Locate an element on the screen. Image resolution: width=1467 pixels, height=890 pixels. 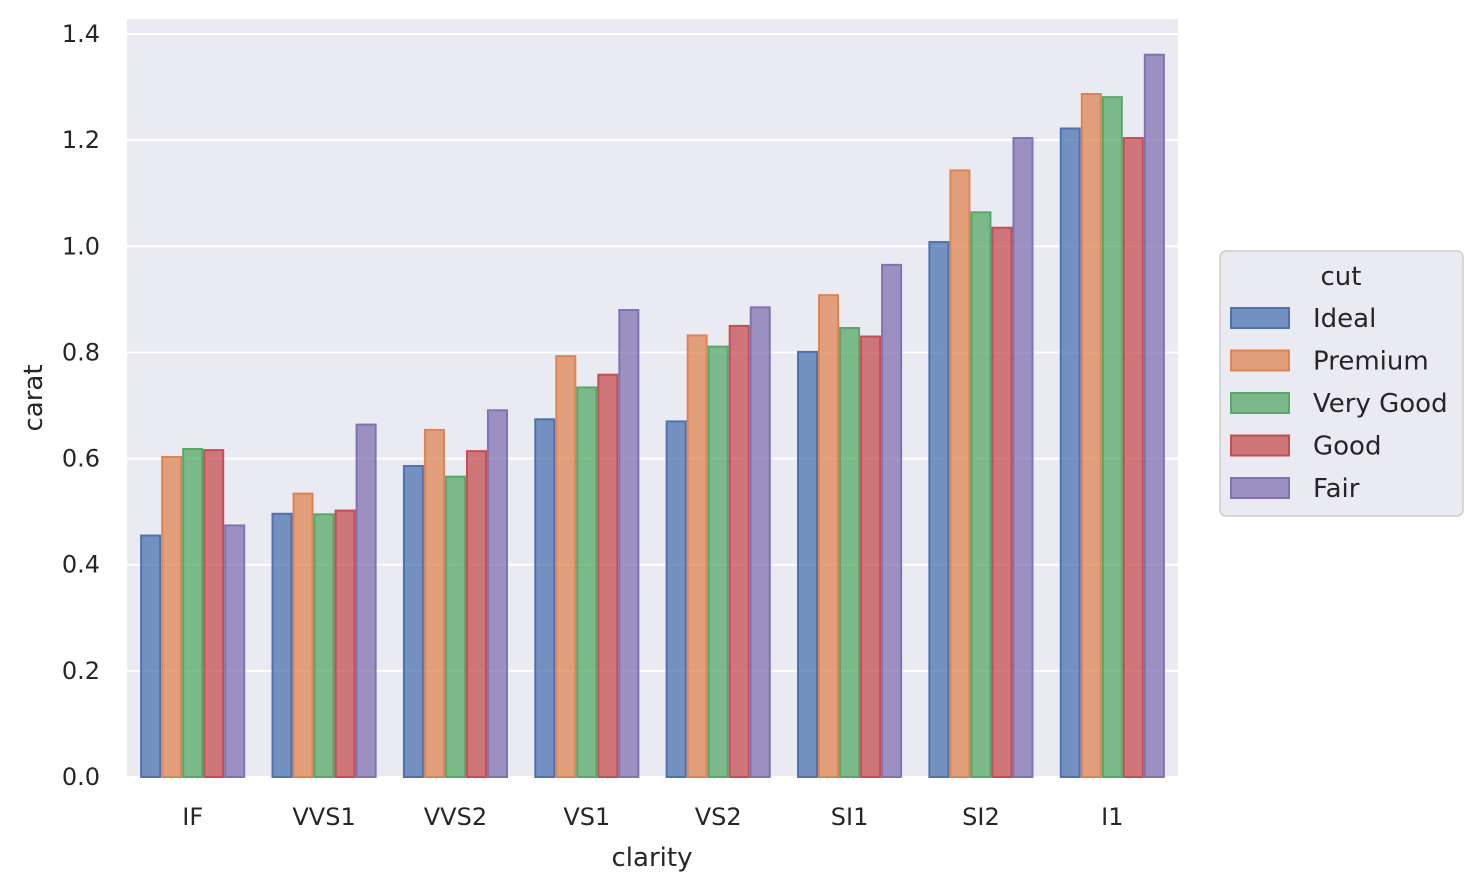
bar-SI1-good is located at coordinates (871, 556).